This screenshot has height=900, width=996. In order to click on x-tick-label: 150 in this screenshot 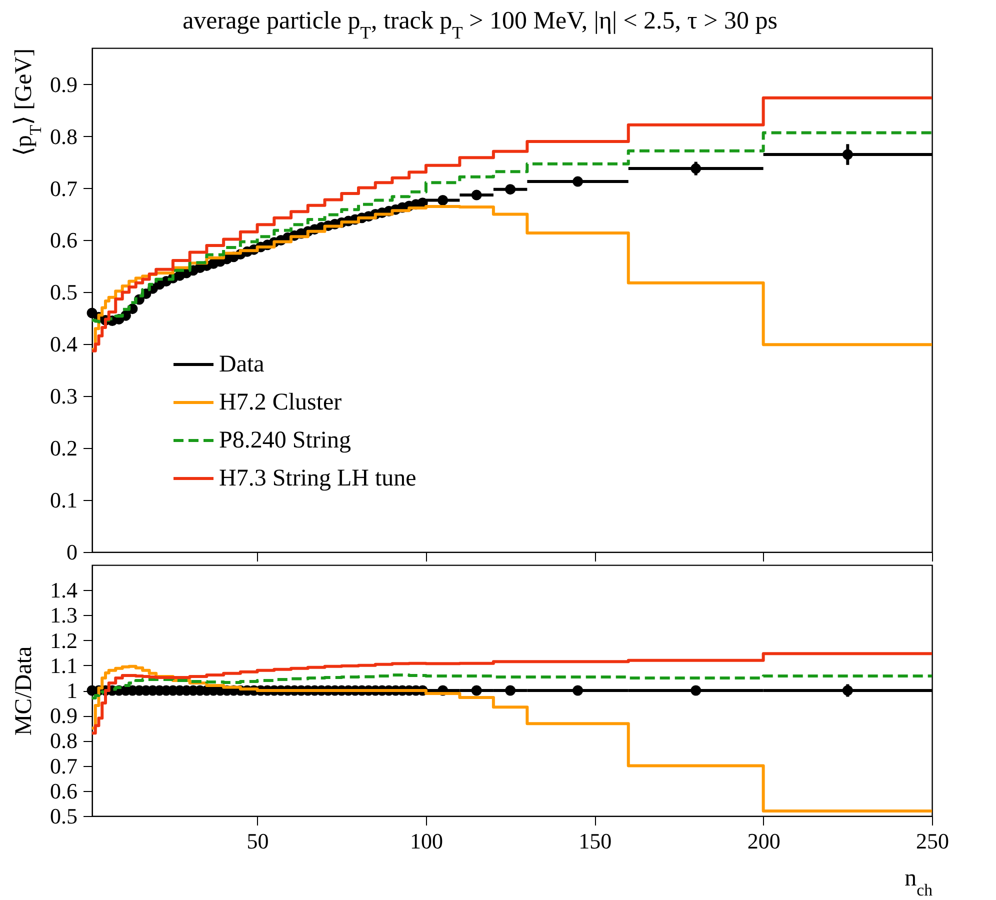, I will do `click(595, 841)`.